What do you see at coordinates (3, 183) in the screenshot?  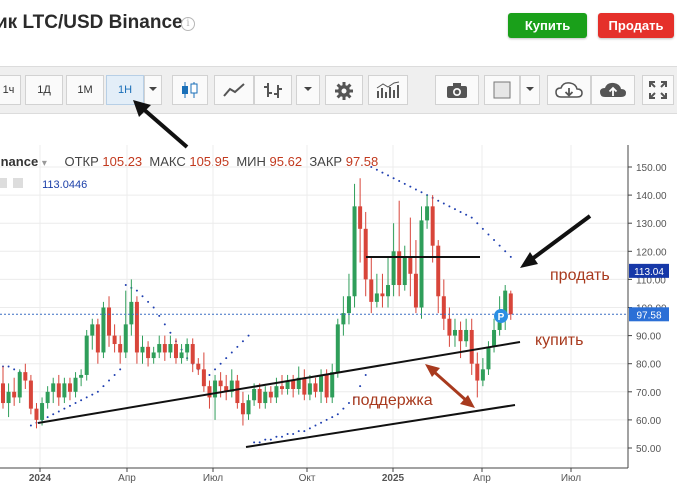 I see `indicator-settings-icon` at bounding box center [3, 183].